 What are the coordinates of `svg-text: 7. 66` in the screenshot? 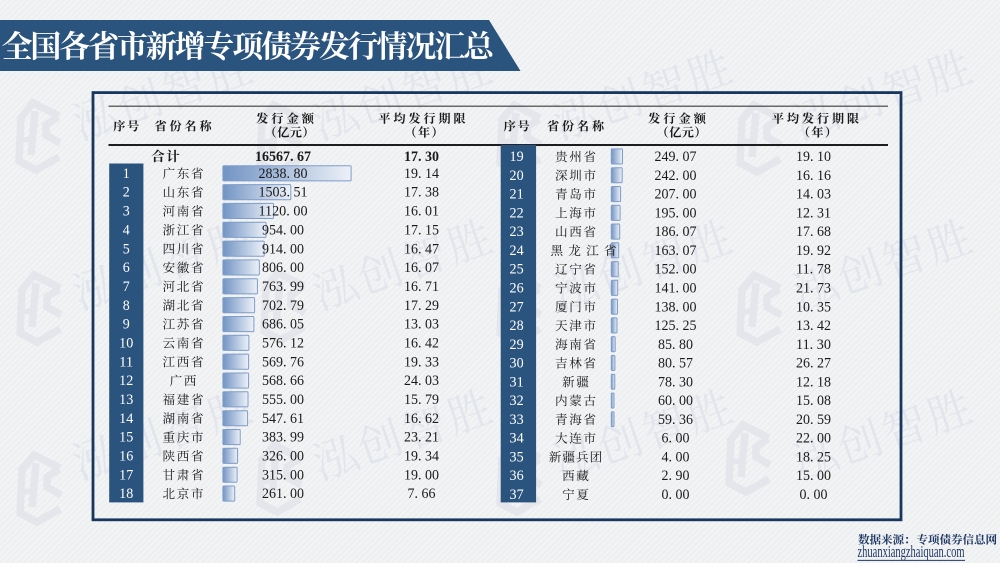 It's located at (422, 493).